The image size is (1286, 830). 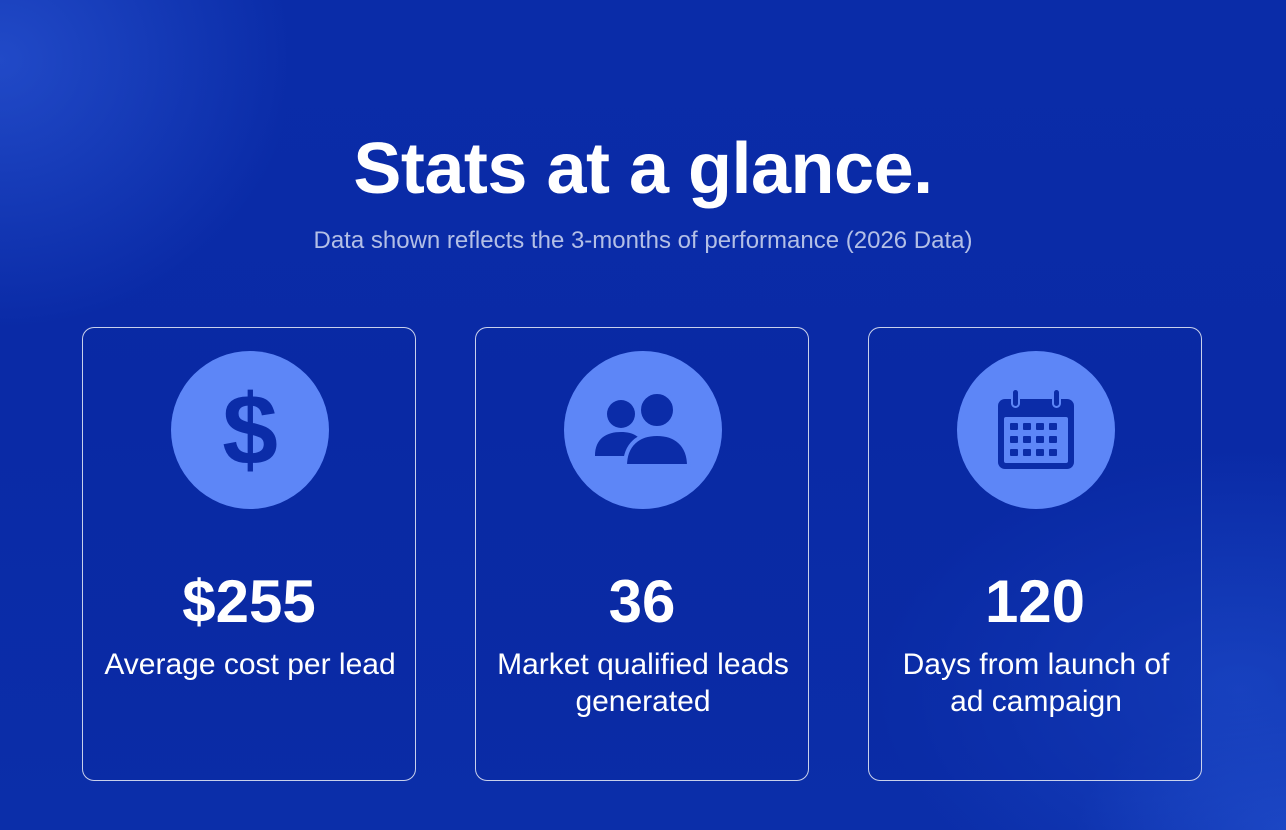 I want to click on stat-label: Days from launch of ad campaign, so click(x=1036, y=683).